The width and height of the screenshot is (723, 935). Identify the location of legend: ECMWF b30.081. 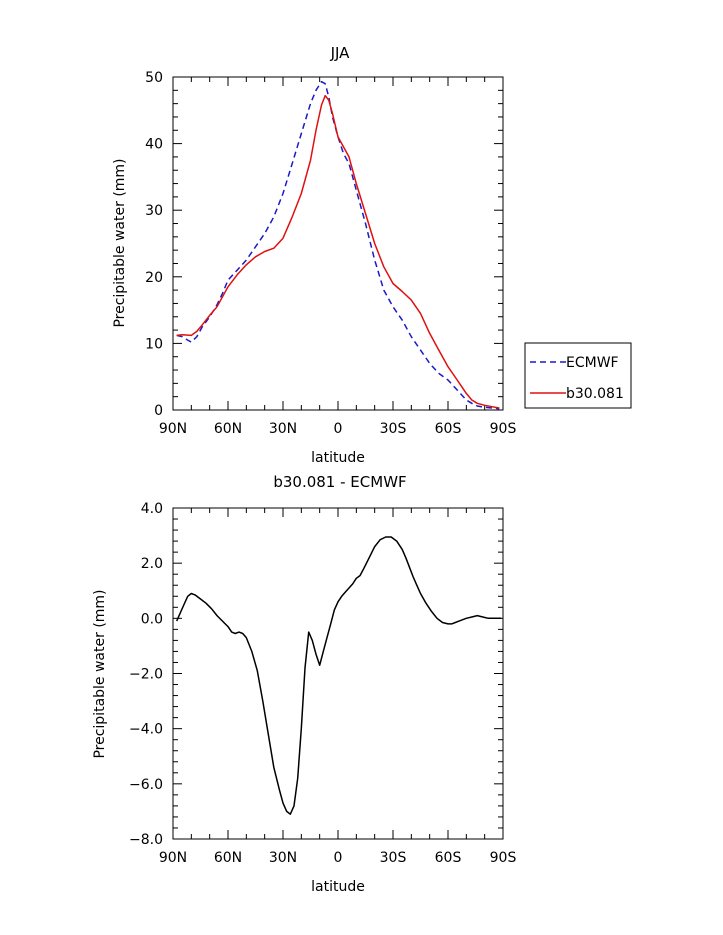
(578, 375).